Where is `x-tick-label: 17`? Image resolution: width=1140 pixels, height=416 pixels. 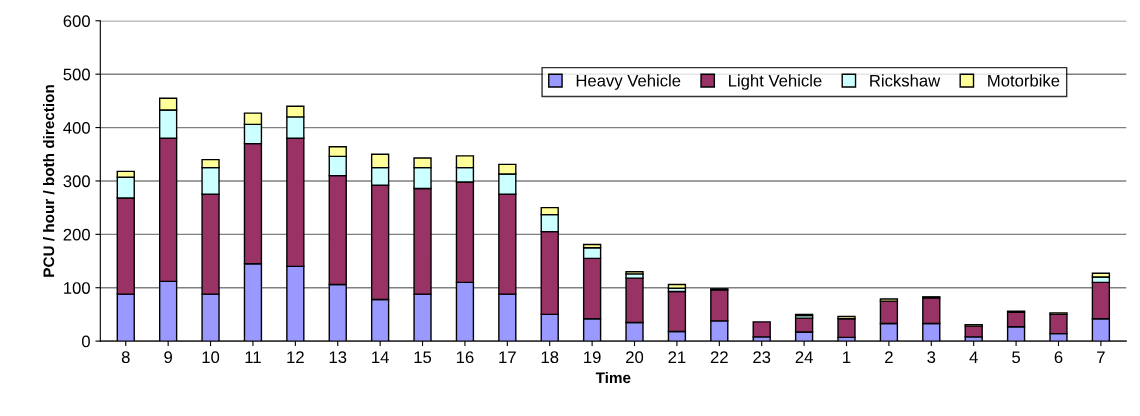
x-tick-label: 17 is located at coordinates (507, 357).